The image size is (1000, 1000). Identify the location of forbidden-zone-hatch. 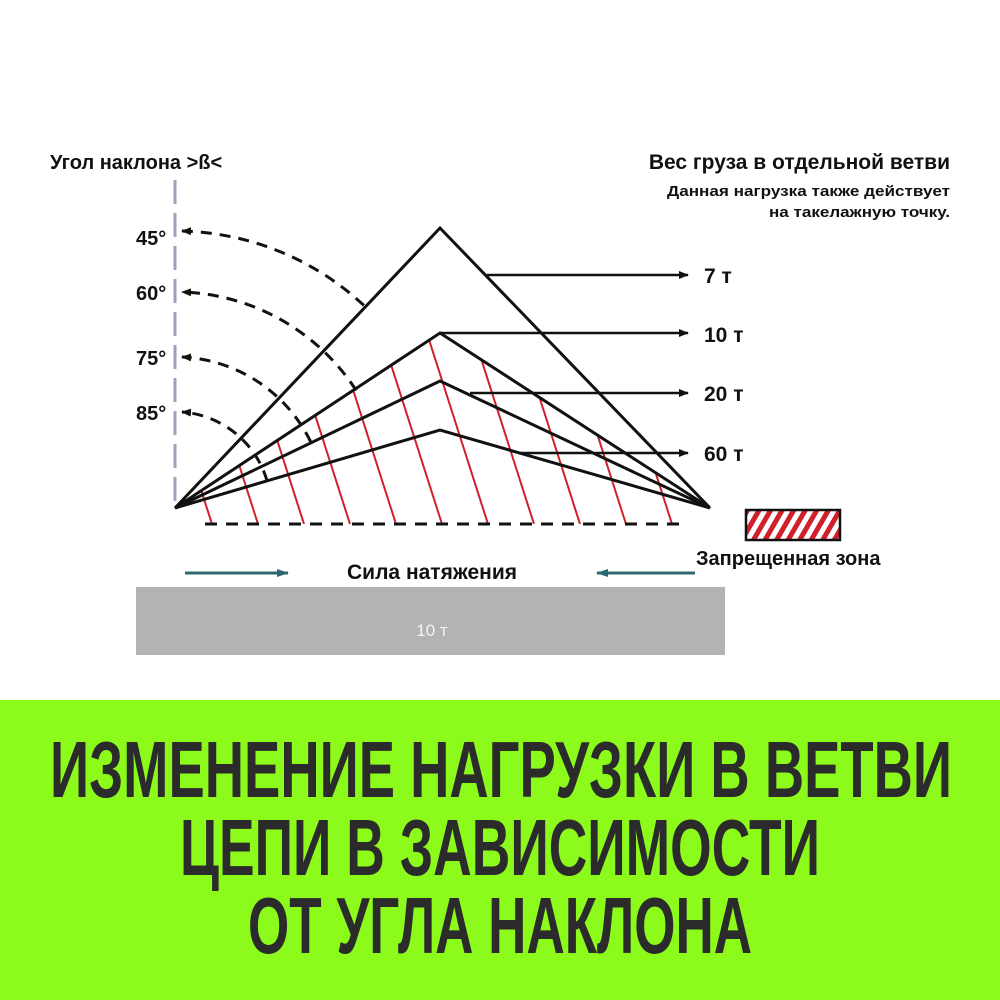
(424, 428).